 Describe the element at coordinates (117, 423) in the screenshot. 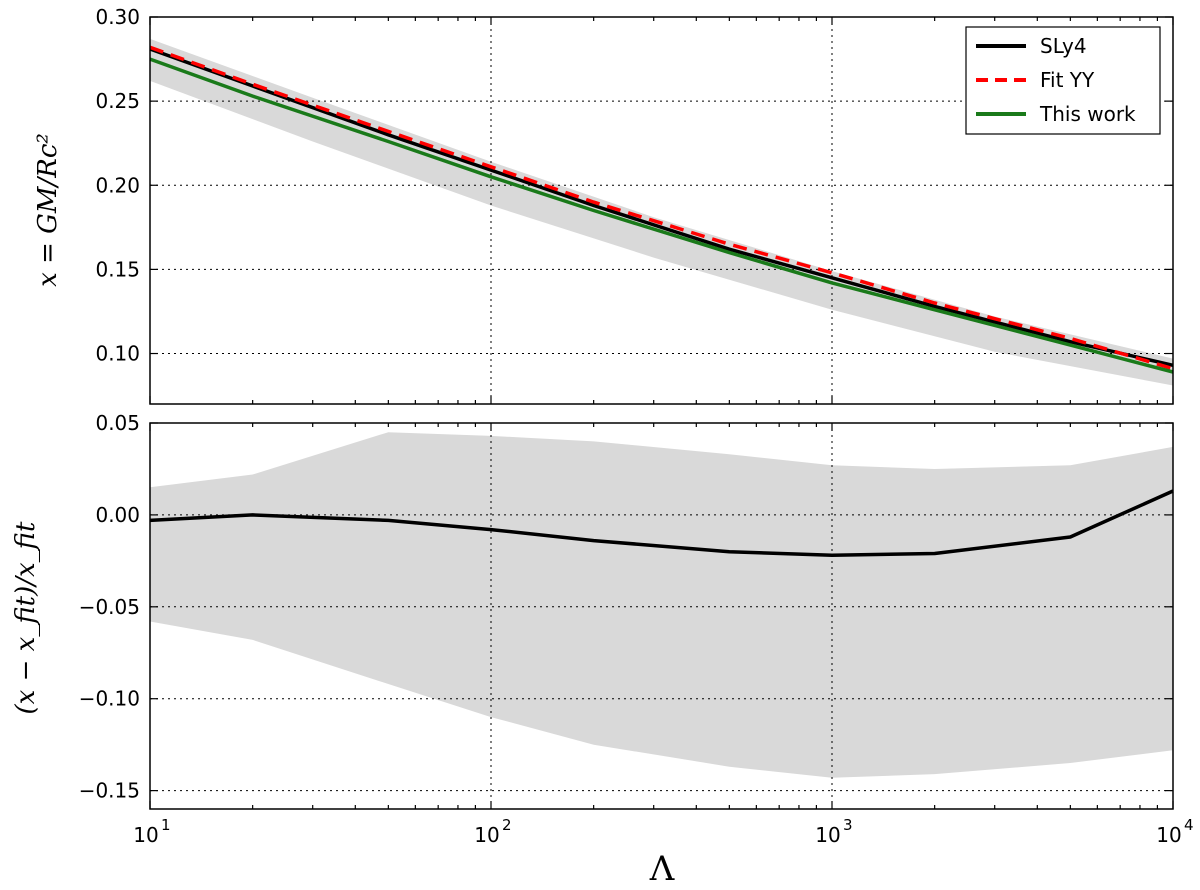

I see `y-tick-label: 0.05` at that location.